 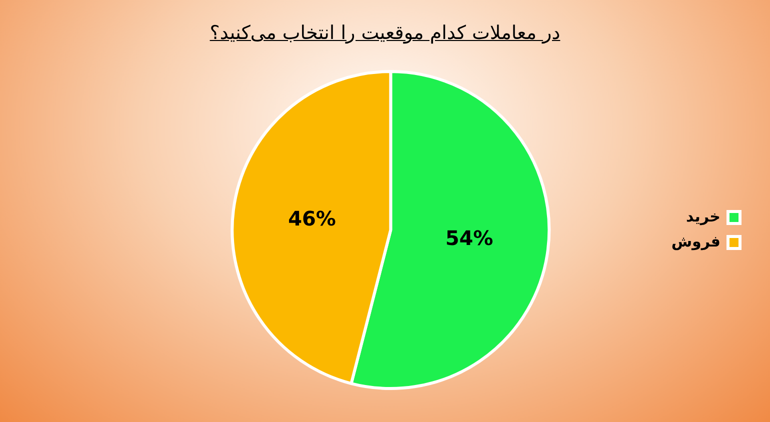 What do you see at coordinates (469, 238) in the screenshot?
I see `data-label: 54%` at bounding box center [469, 238].